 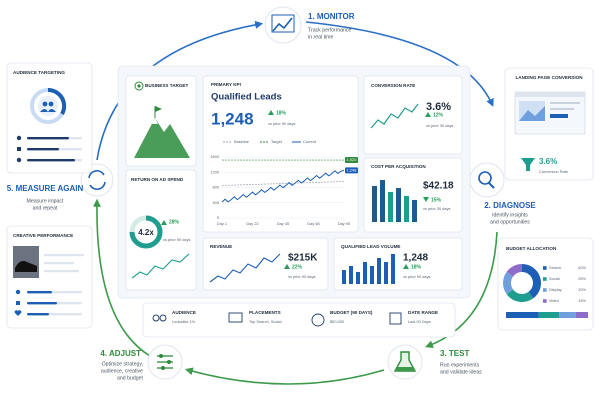 I want to click on step-text: Track performance, so click(x=329, y=30).